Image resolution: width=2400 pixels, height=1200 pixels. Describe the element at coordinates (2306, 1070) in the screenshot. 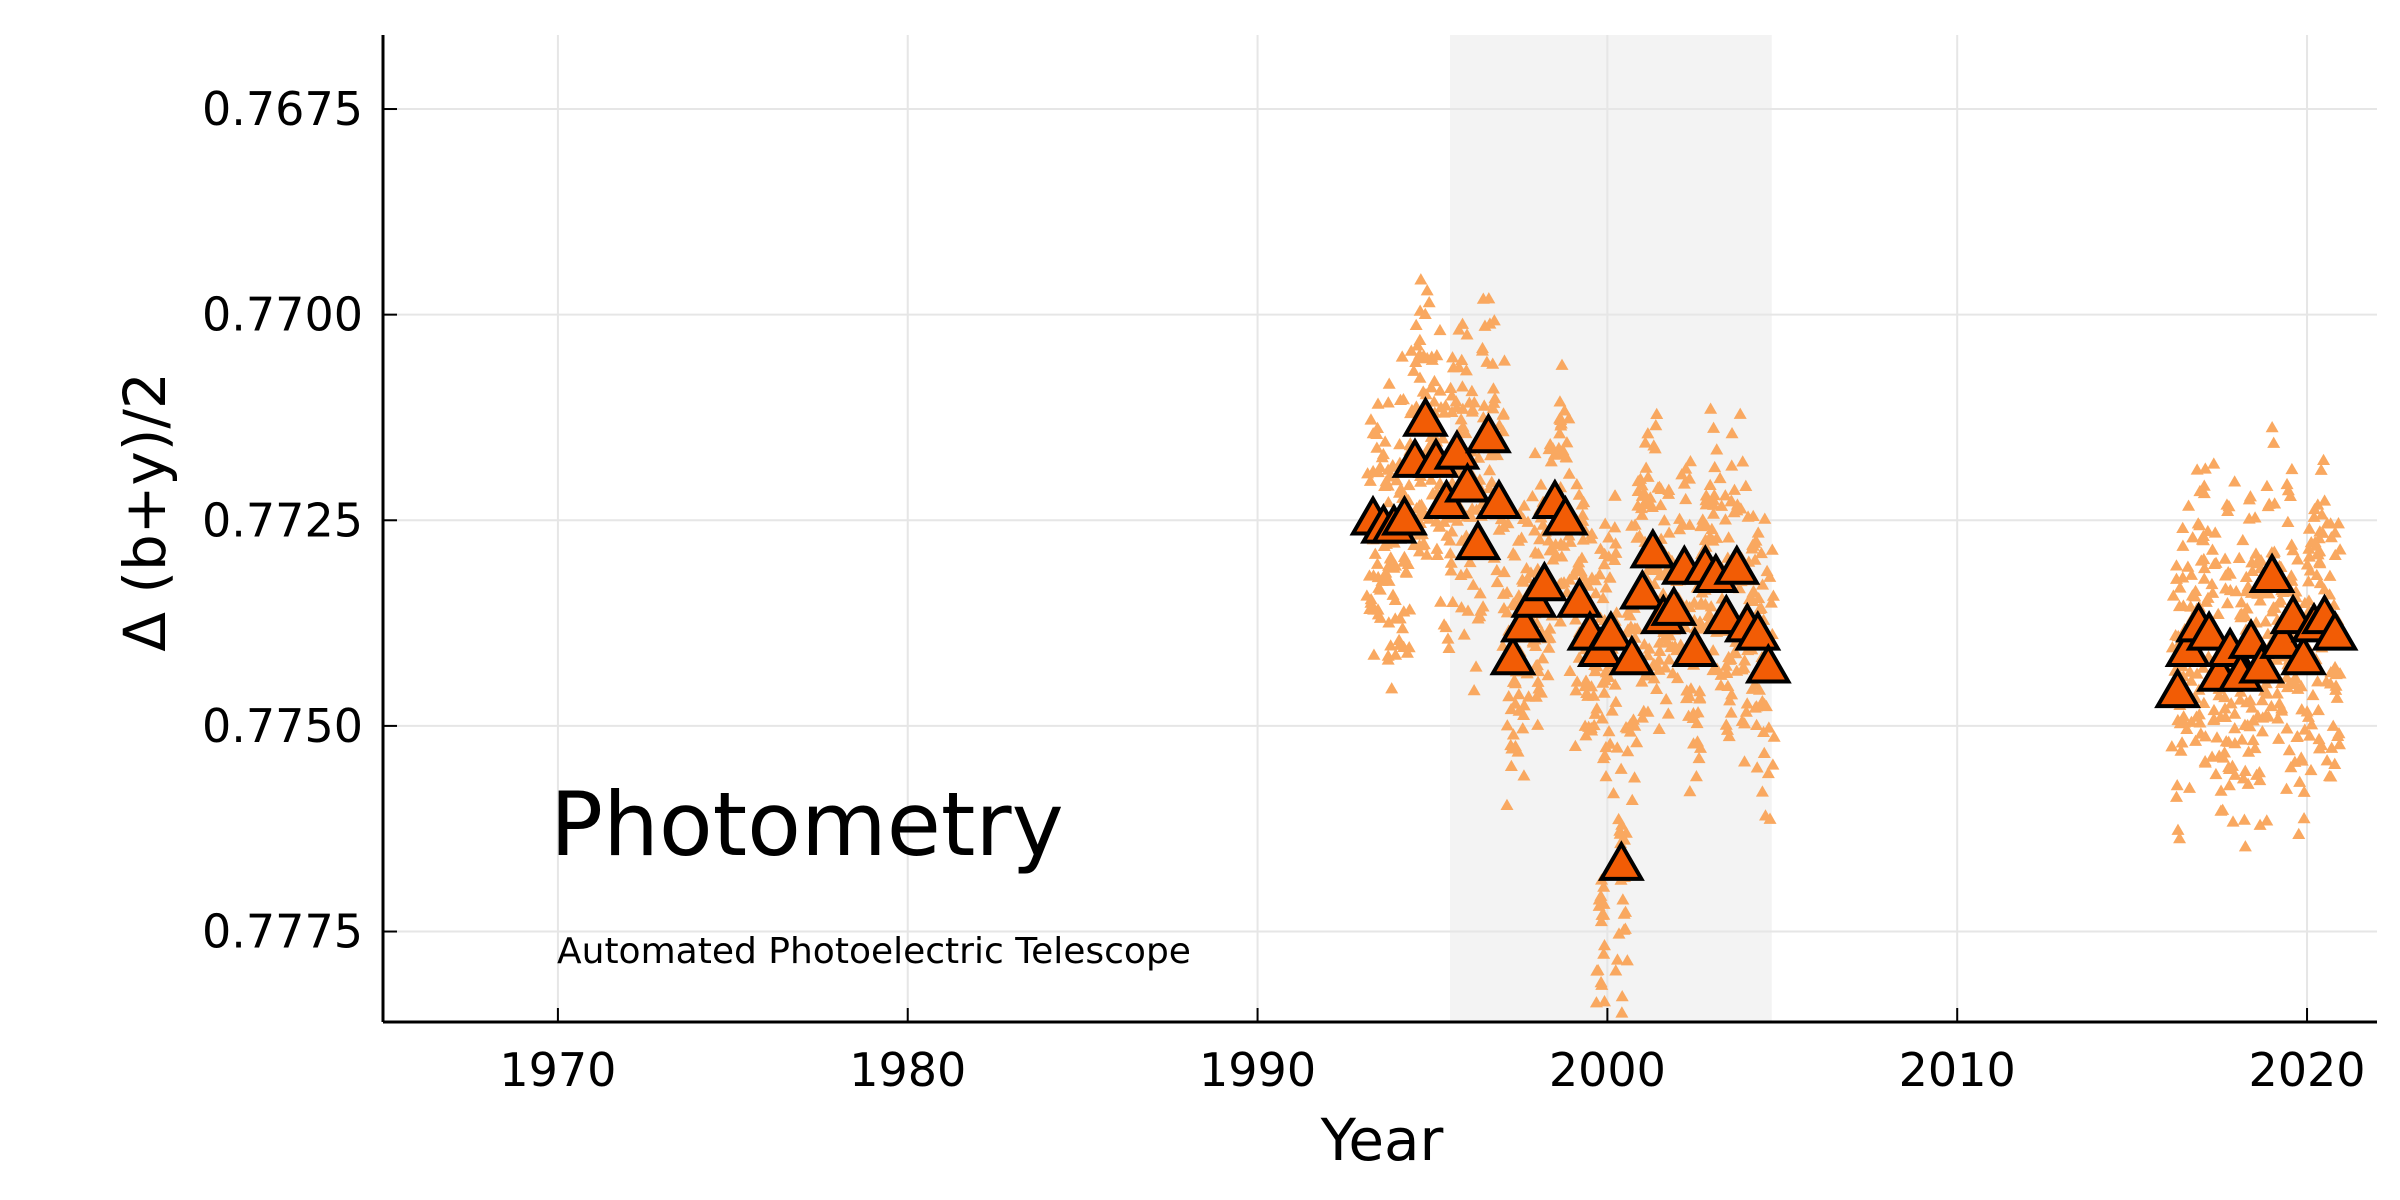

I see `x-tick-label: 2020` at that location.